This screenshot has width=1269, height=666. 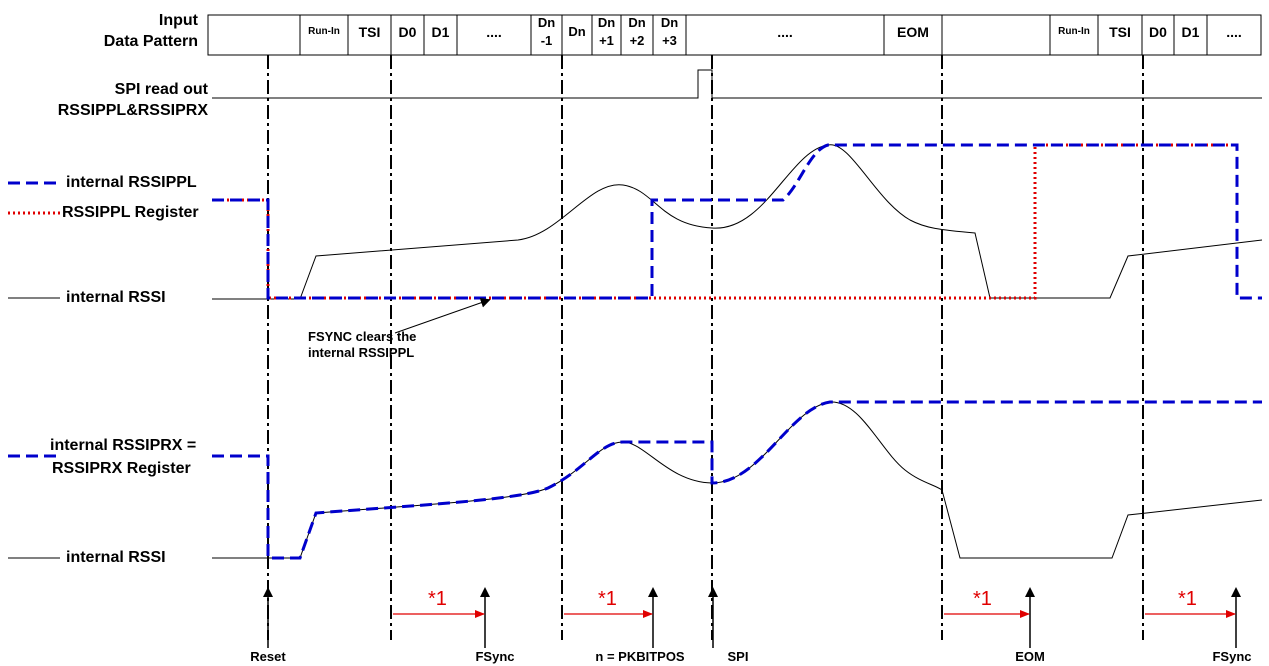 I want to click on event-label-fsync-2: FSync, so click(x=1232, y=656).